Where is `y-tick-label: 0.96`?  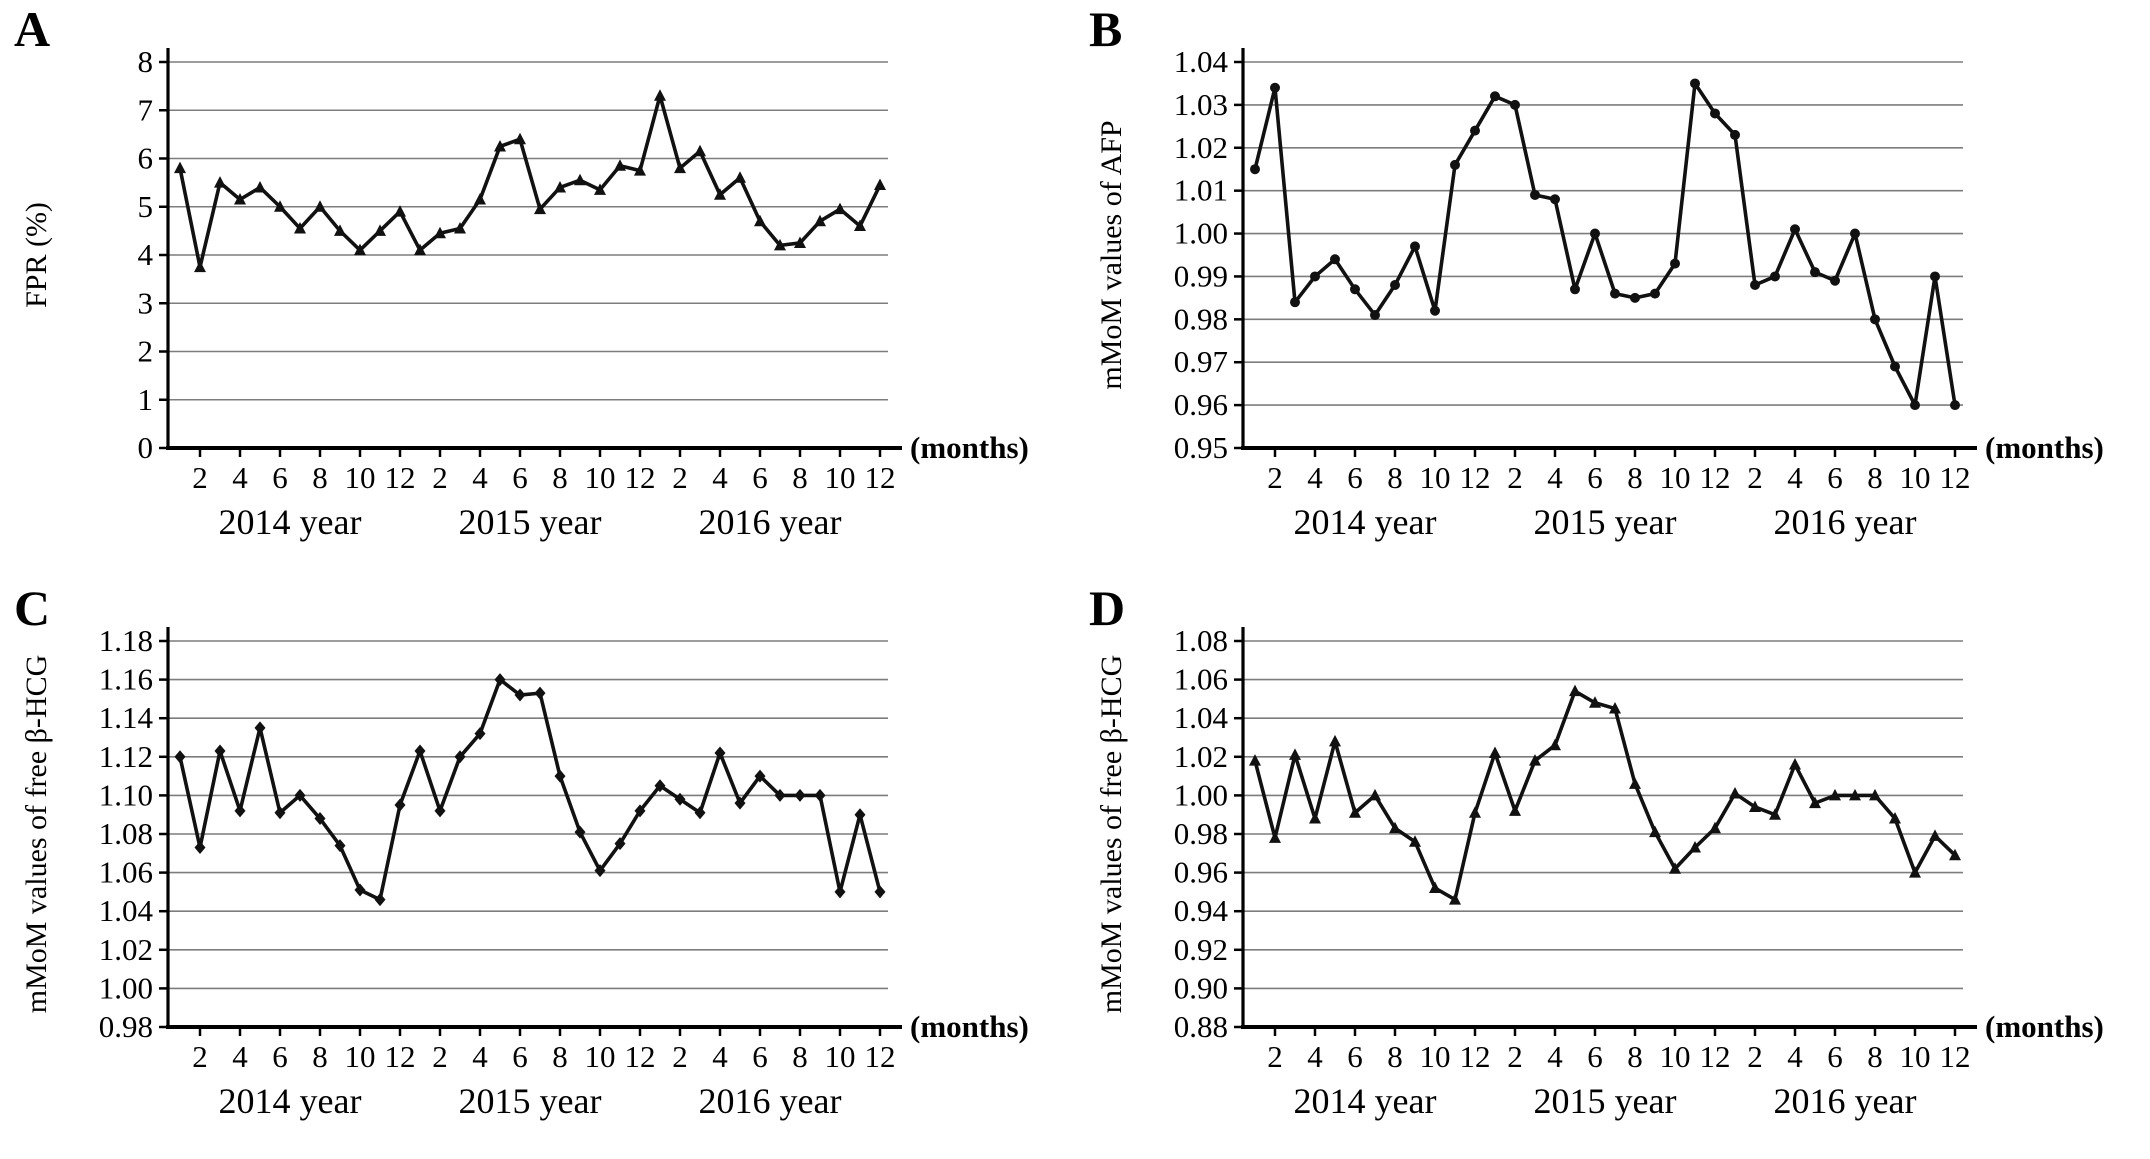 y-tick-label: 0.96 is located at coordinates (1201, 404).